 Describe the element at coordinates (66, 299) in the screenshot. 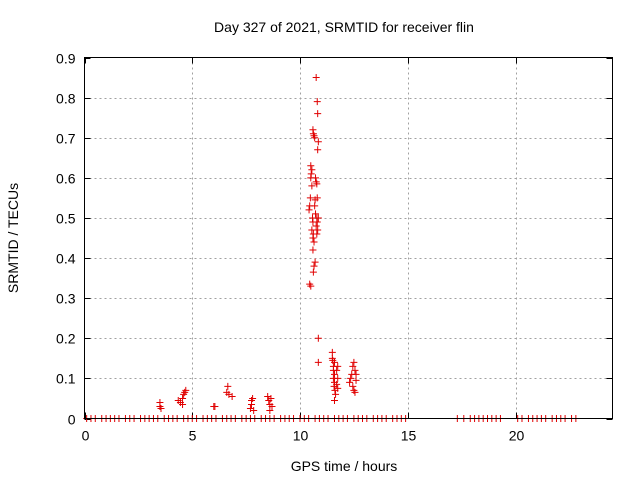

I see `y-tick-label: 0.3` at that location.